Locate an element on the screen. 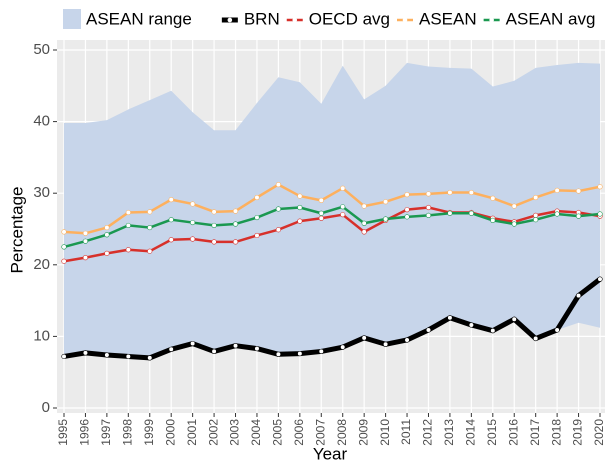 The width and height of the screenshot is (606, 463). x-tick-label: 2008 is located at coordinates (342, 432).